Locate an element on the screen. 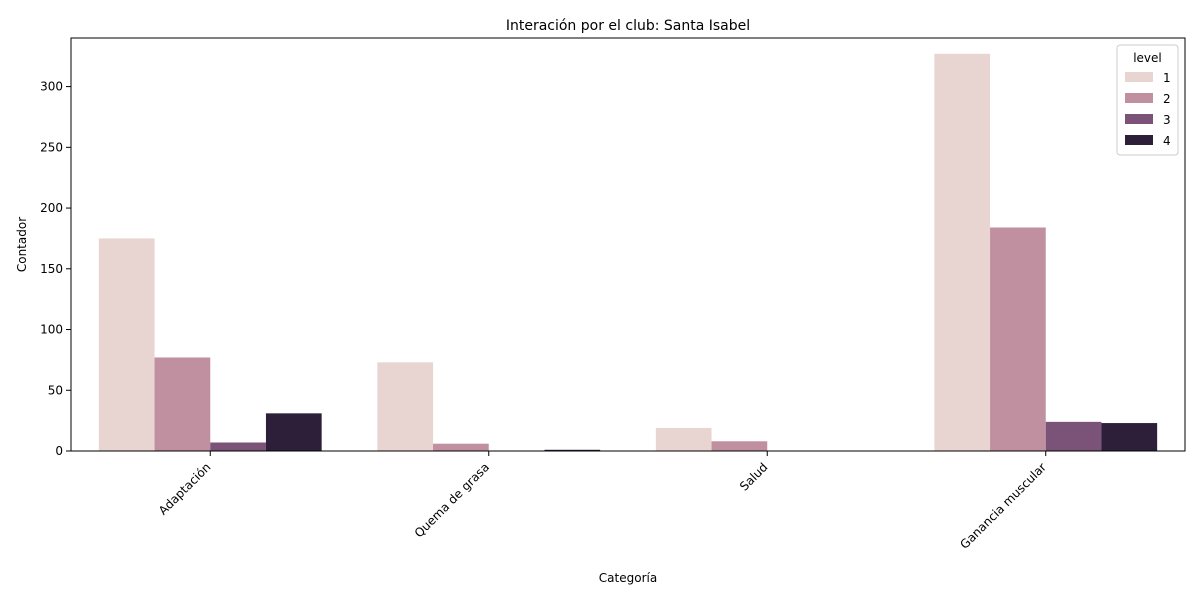 This screenshot has width=1200, height=600. bar-adaptación-level-4 is located at coordinates (293, 432).